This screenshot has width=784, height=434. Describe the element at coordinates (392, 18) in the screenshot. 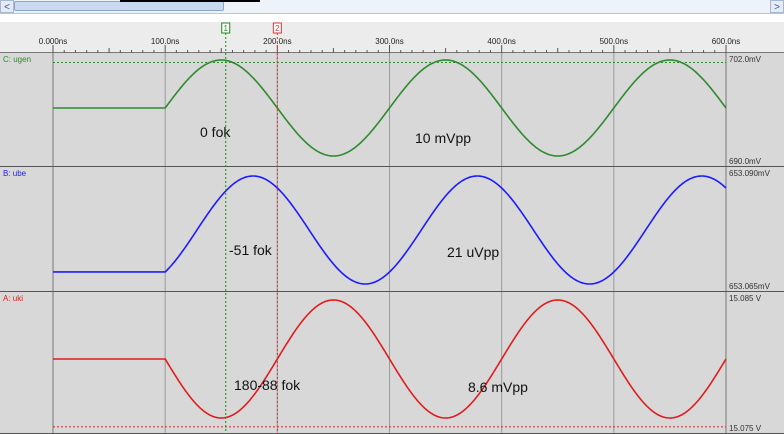

I see `toolbar-gap` at that location.